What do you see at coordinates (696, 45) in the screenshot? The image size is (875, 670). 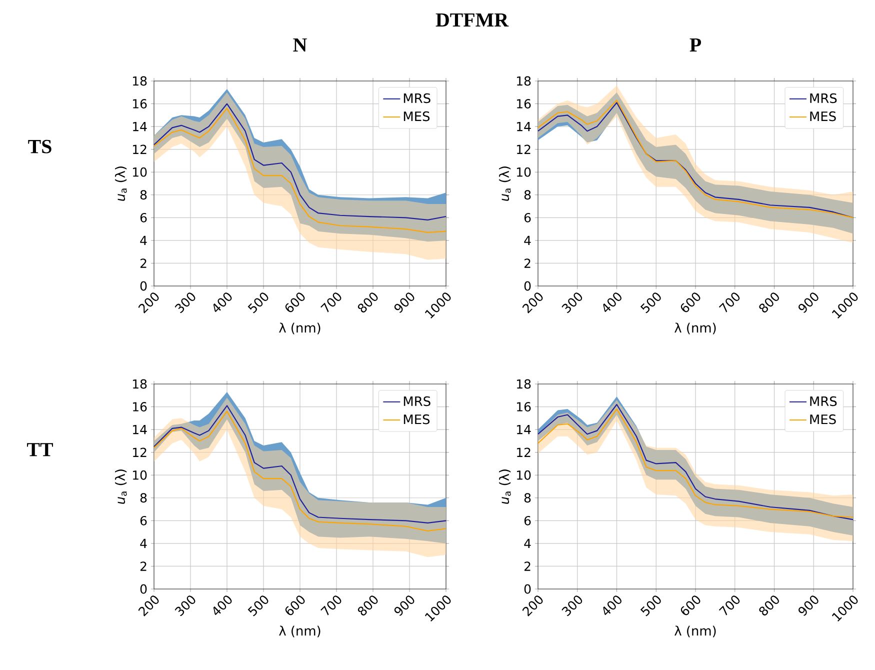 I see `chart-title: P` at bounding box center [696, 45].